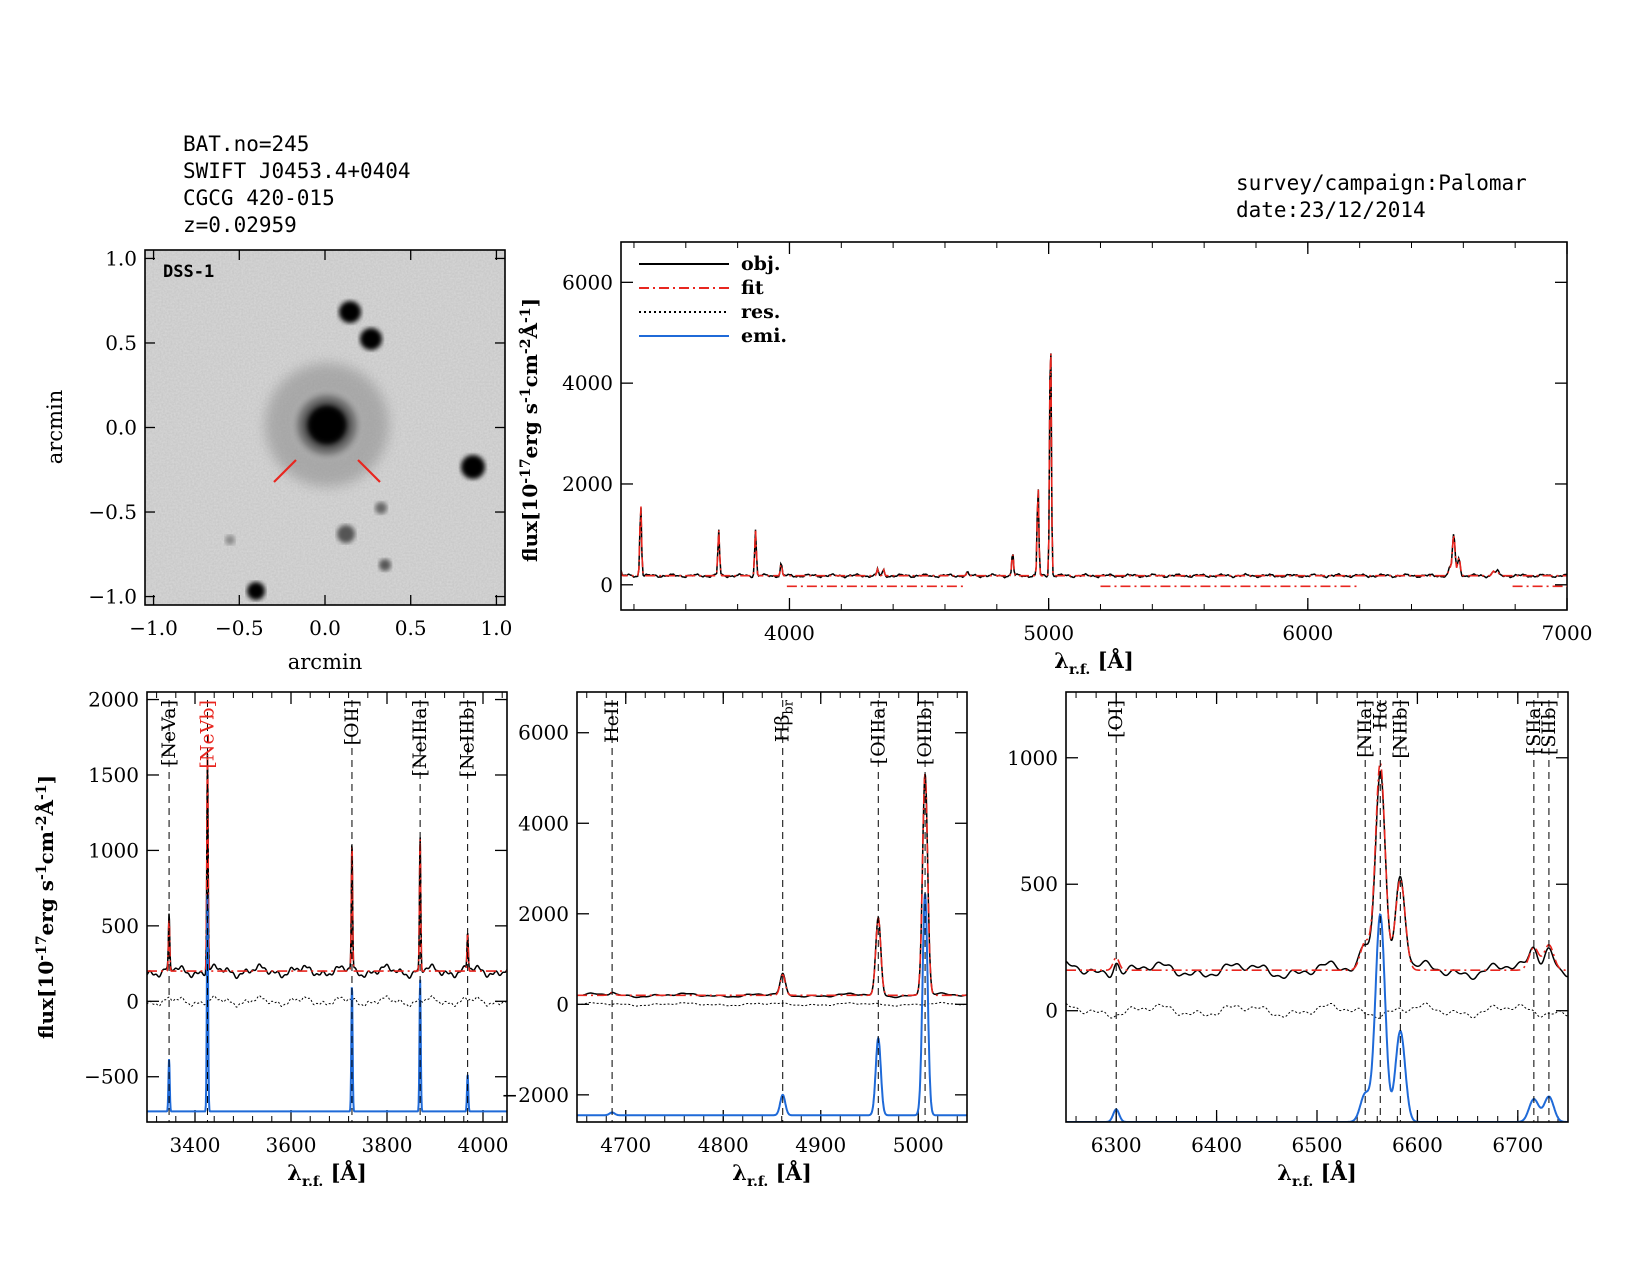 The width and height of the screenshot is (1650, 1275). Describe the element at coordinates (55, 427) in the screenshot. I see `image-ylabel: arcmin` at that location.